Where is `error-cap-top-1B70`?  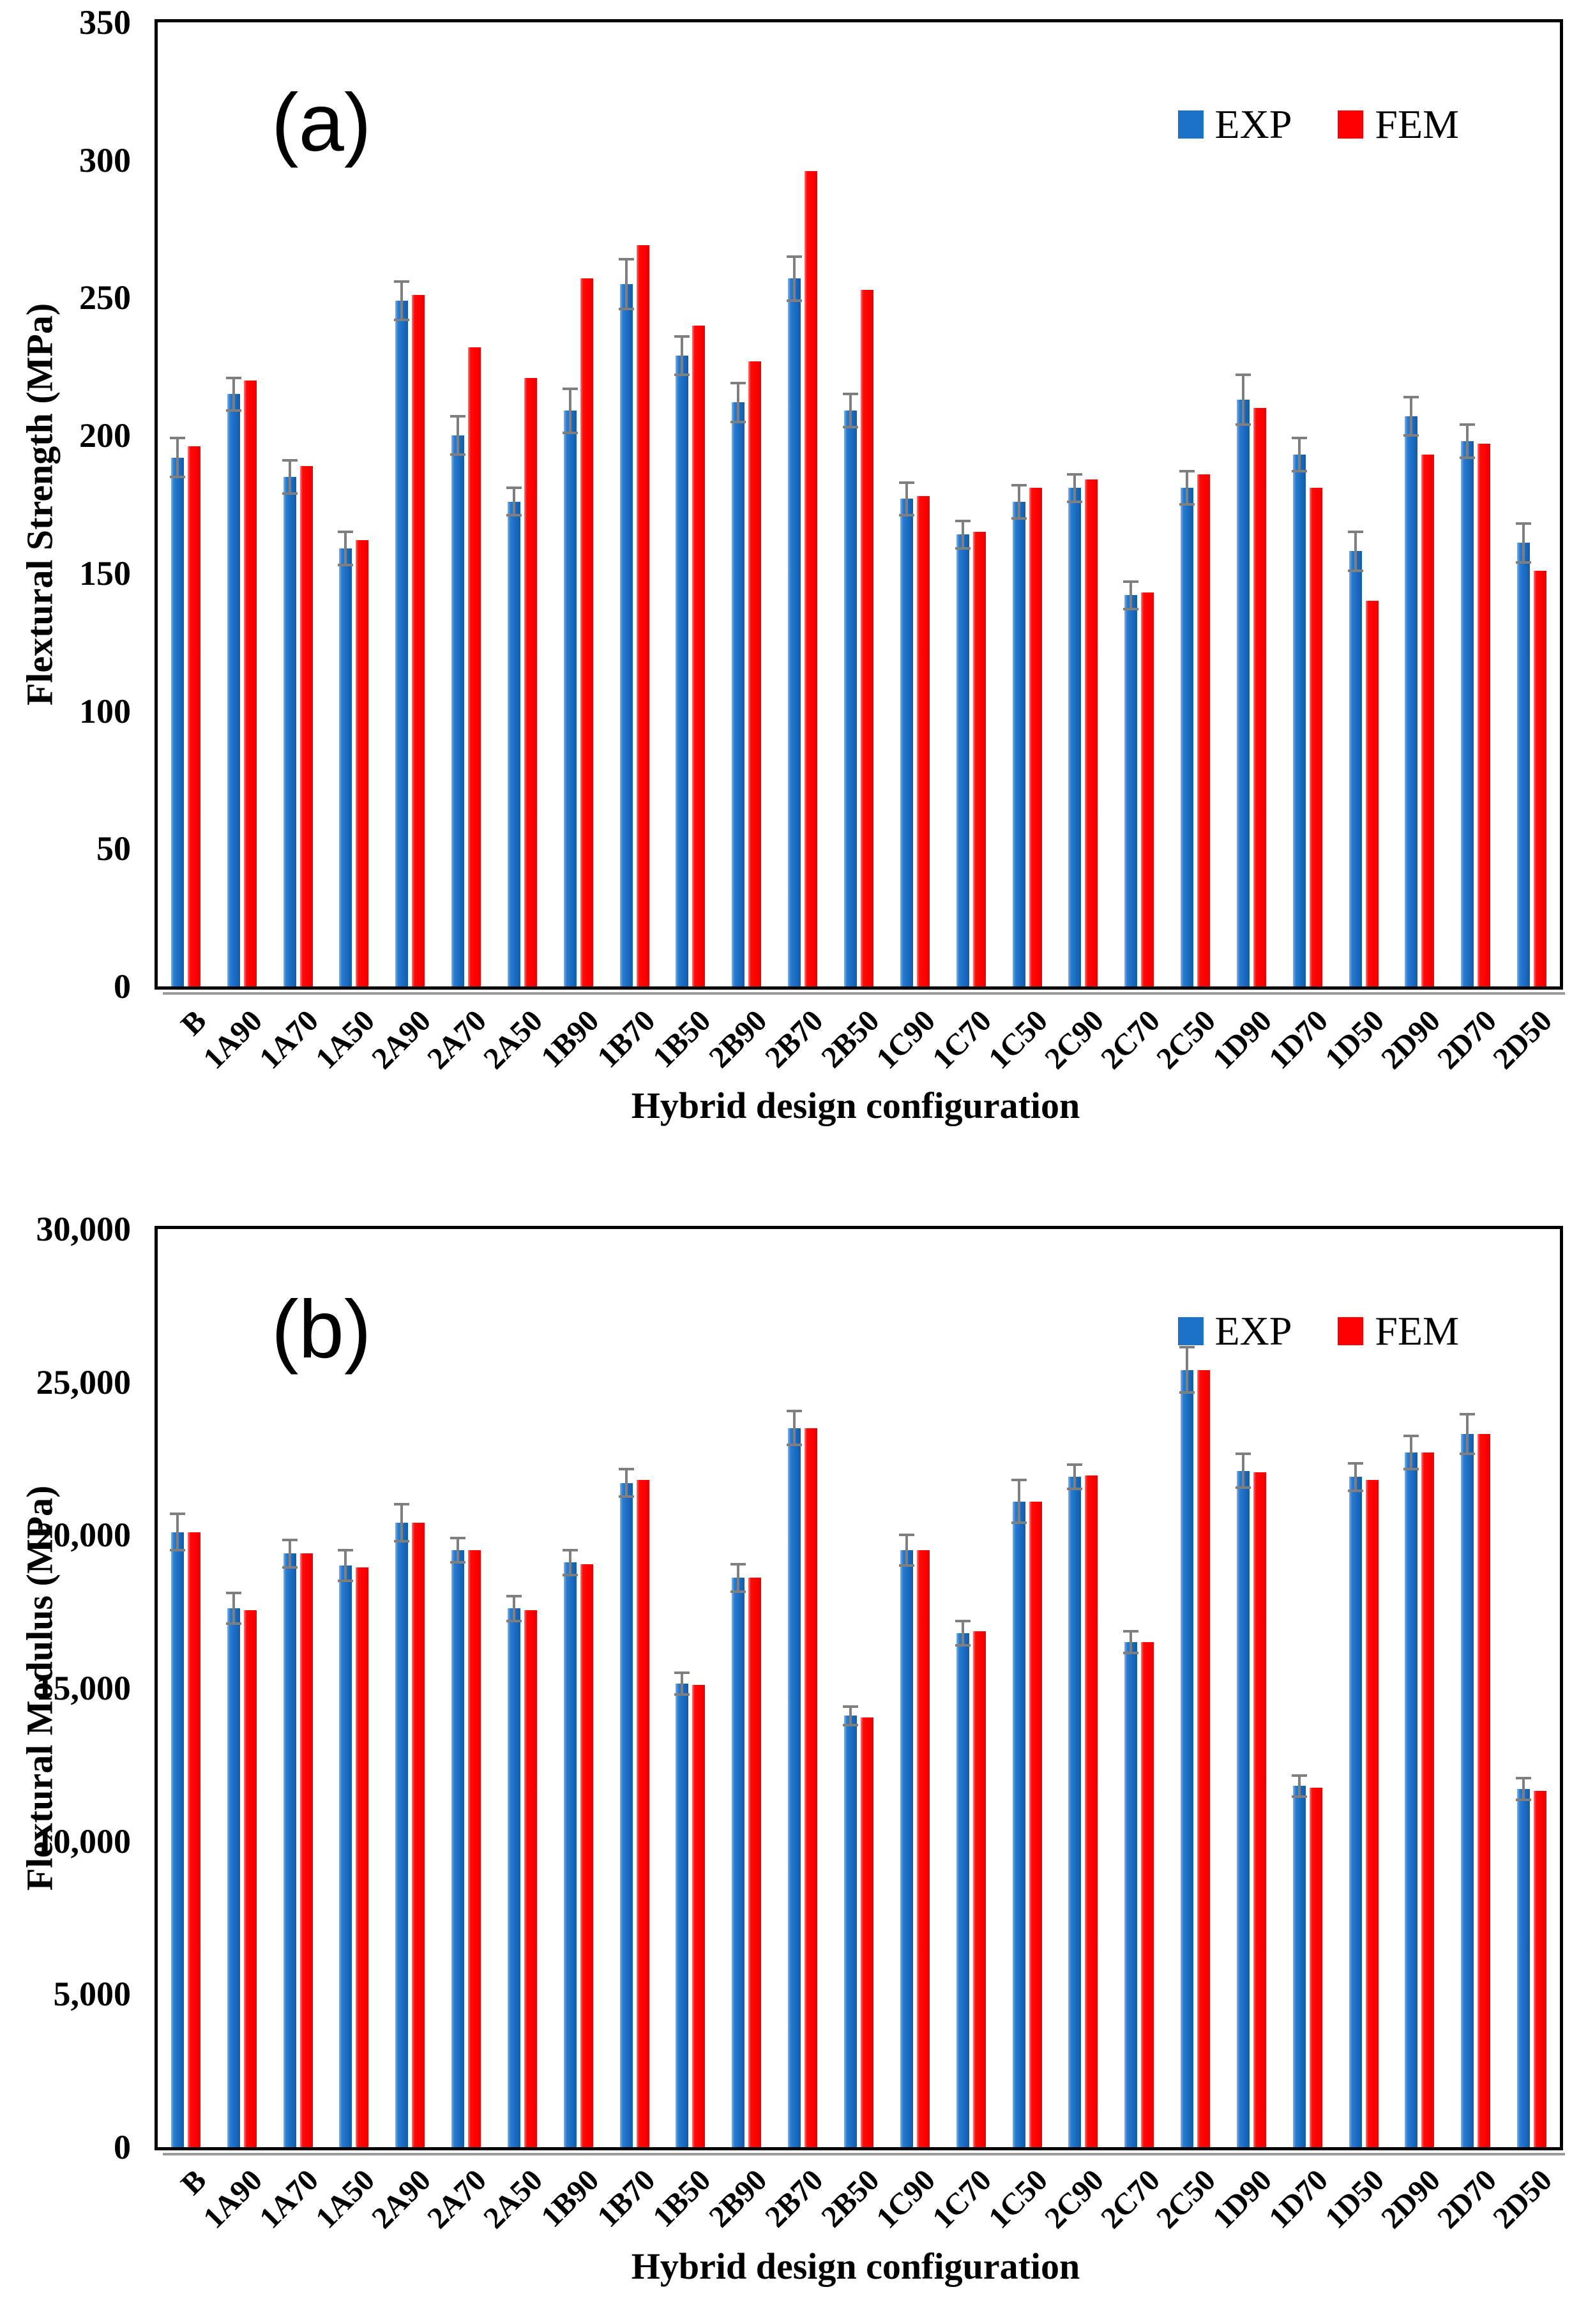 error-cap-top-1B70 is located at coordinates (626, 259).